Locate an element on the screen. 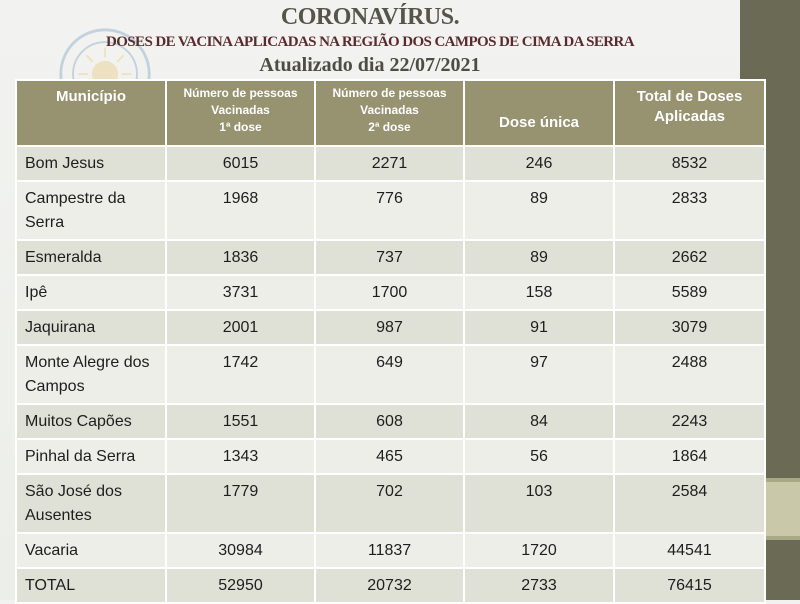 The image size is (800, 604). table-row: Jaquirana 2001 987 91 3079 is located at coordinates (390, 327).